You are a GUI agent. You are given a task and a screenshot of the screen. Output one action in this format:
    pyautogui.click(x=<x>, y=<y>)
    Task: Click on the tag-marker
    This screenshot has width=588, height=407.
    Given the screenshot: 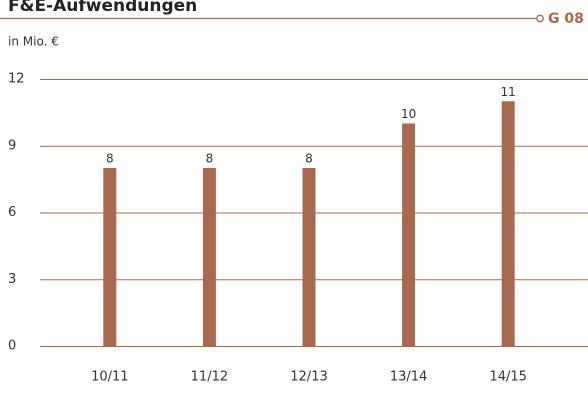 What is the action you would take?
    pyautogui.click(x=540, y=18)
    